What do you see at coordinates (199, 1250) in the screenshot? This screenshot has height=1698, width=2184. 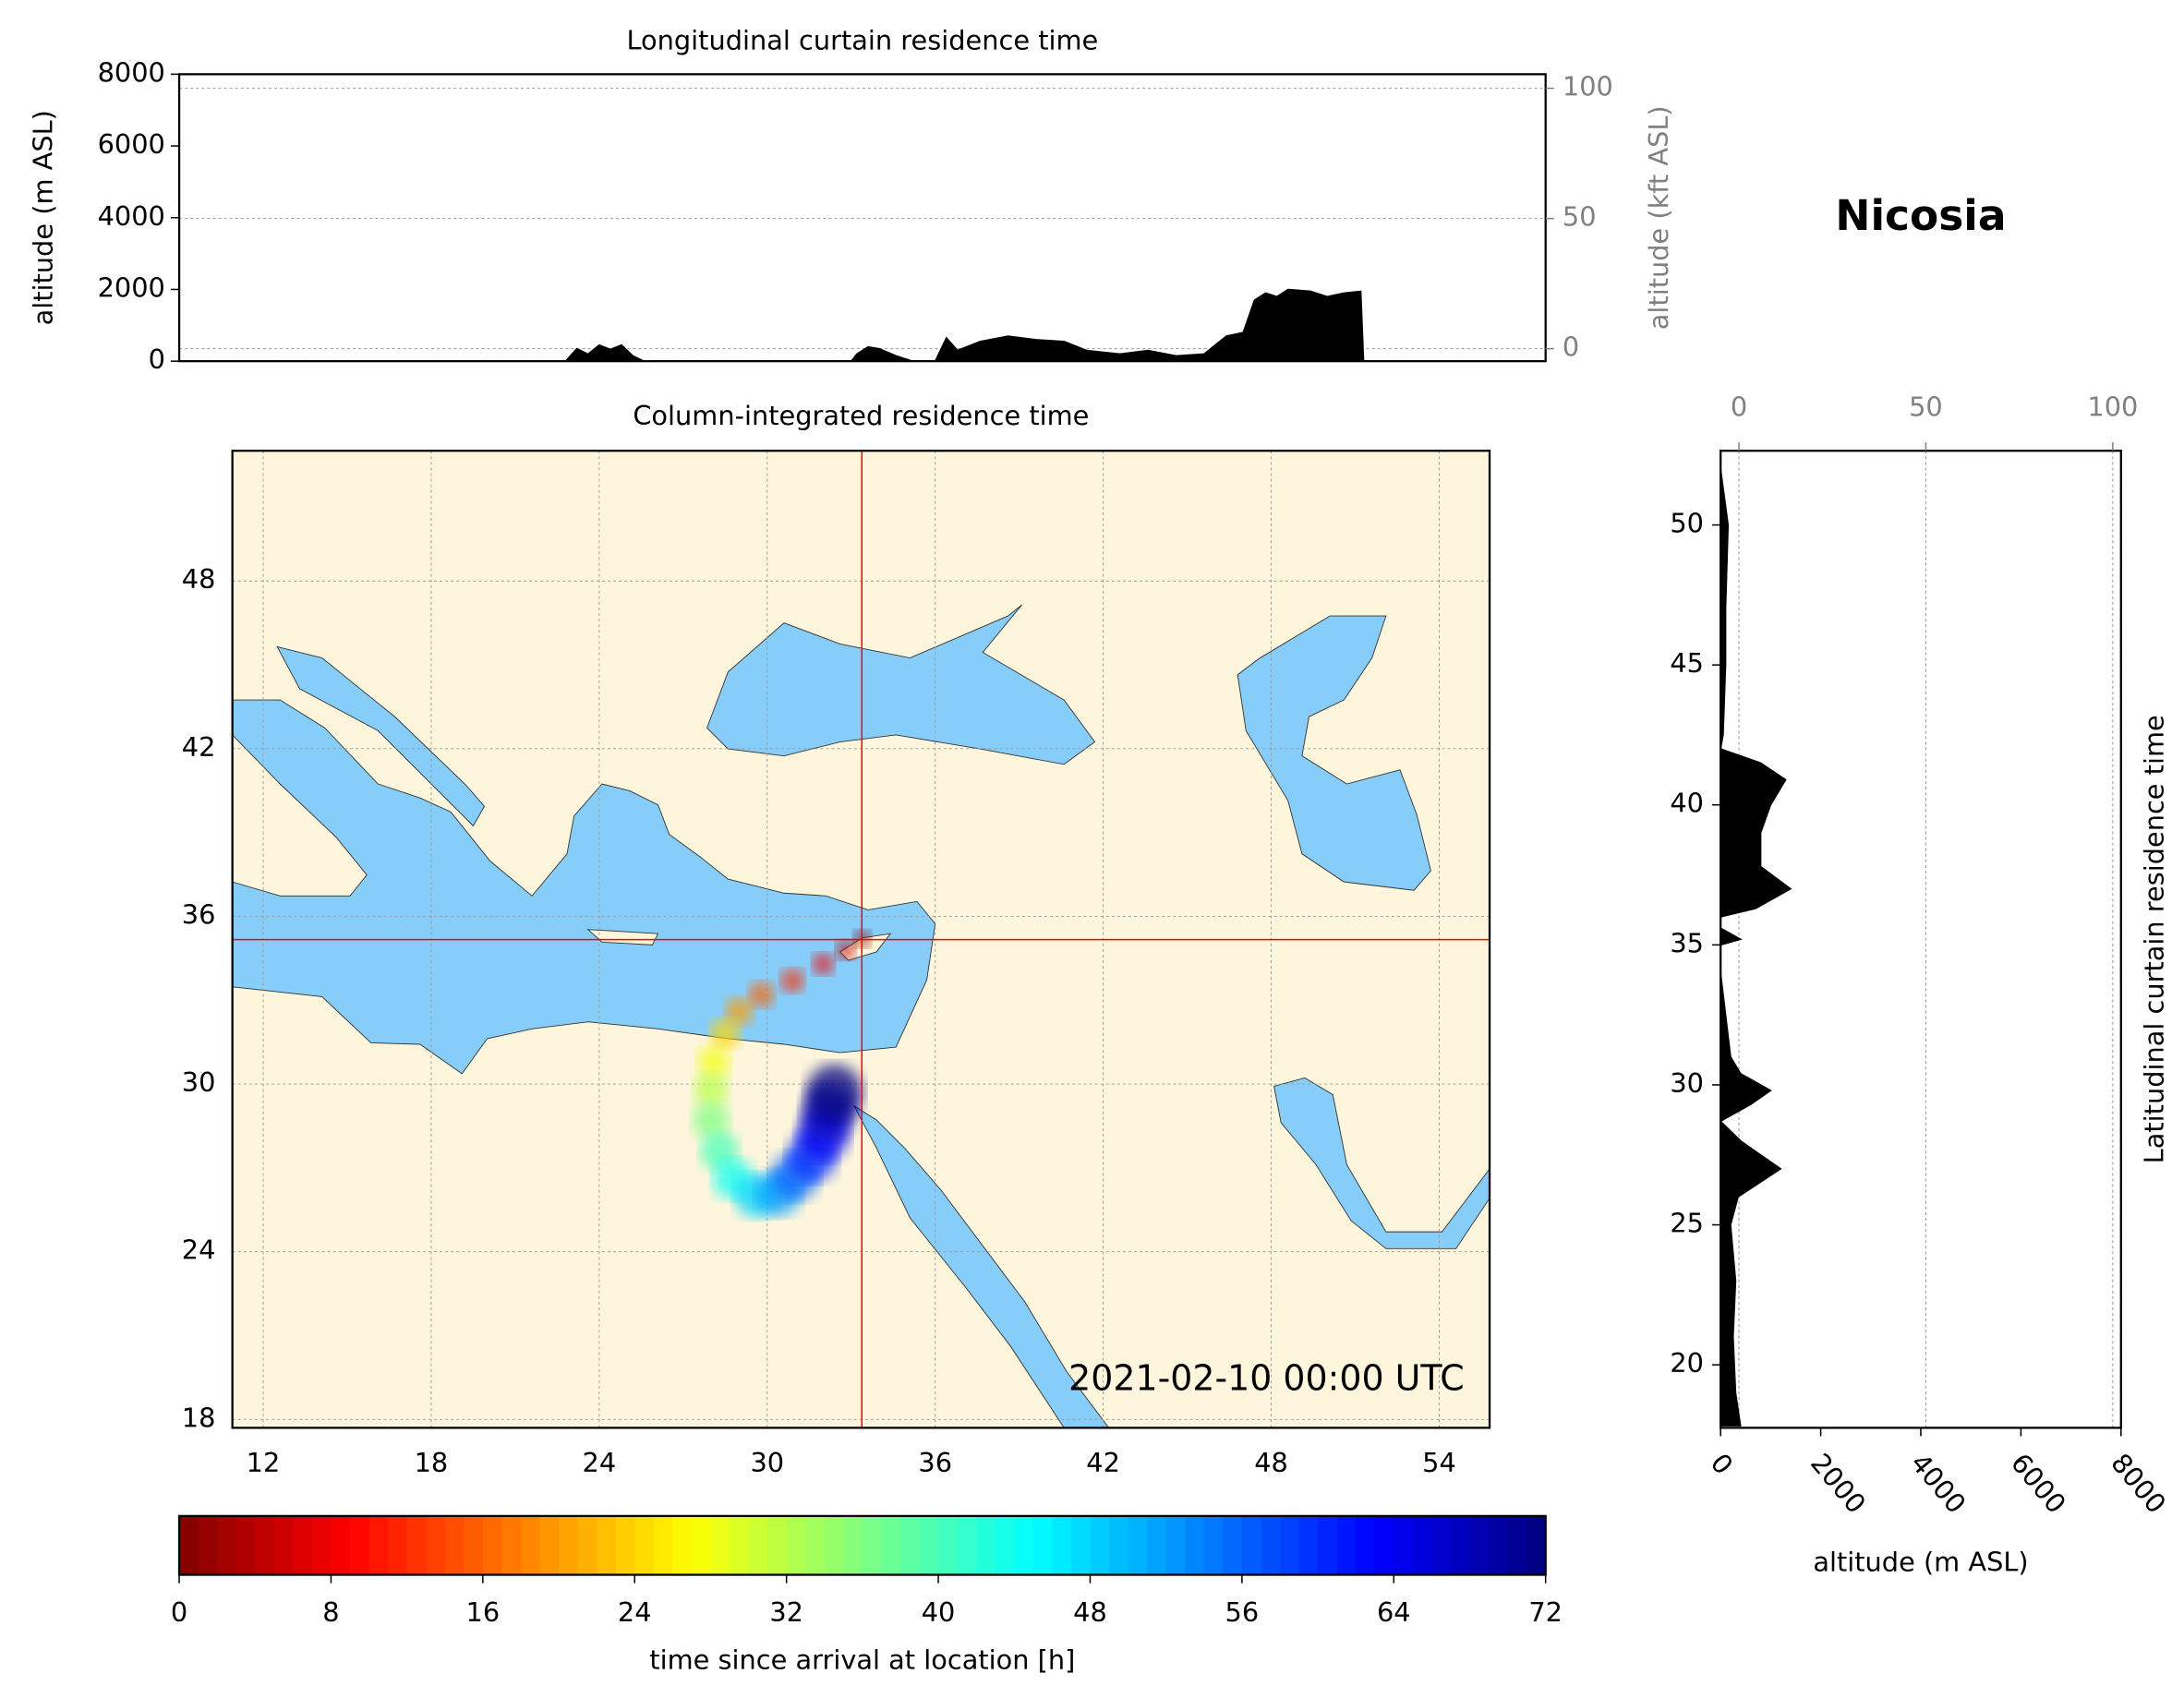 I see `y-tick-label: 24` at bounding box center [199, 1250].